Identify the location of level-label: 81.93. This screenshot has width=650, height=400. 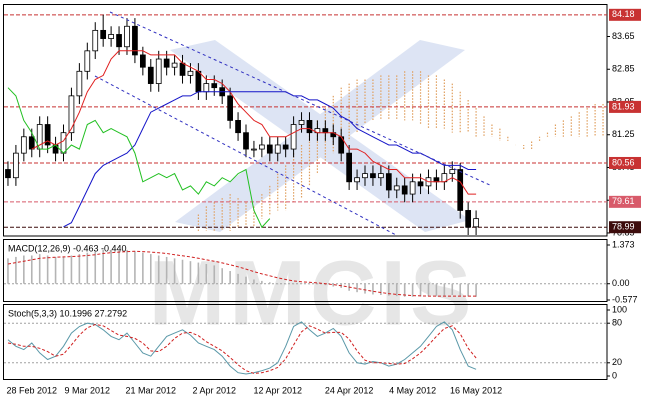
(623, 106).